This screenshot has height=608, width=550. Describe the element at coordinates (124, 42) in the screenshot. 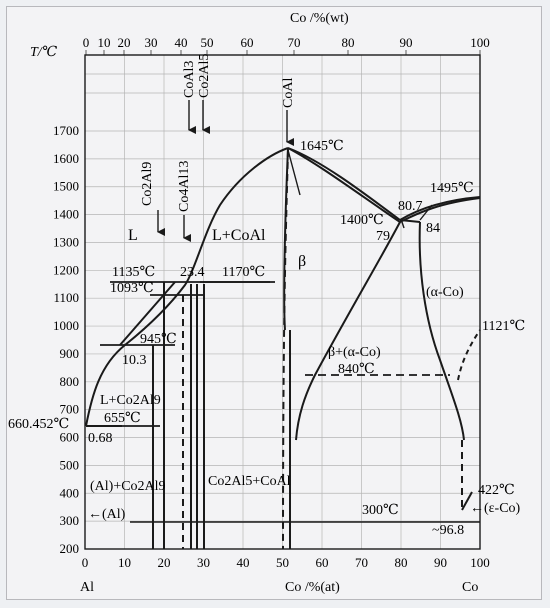

I see `top-tick-label: 20` at that location.